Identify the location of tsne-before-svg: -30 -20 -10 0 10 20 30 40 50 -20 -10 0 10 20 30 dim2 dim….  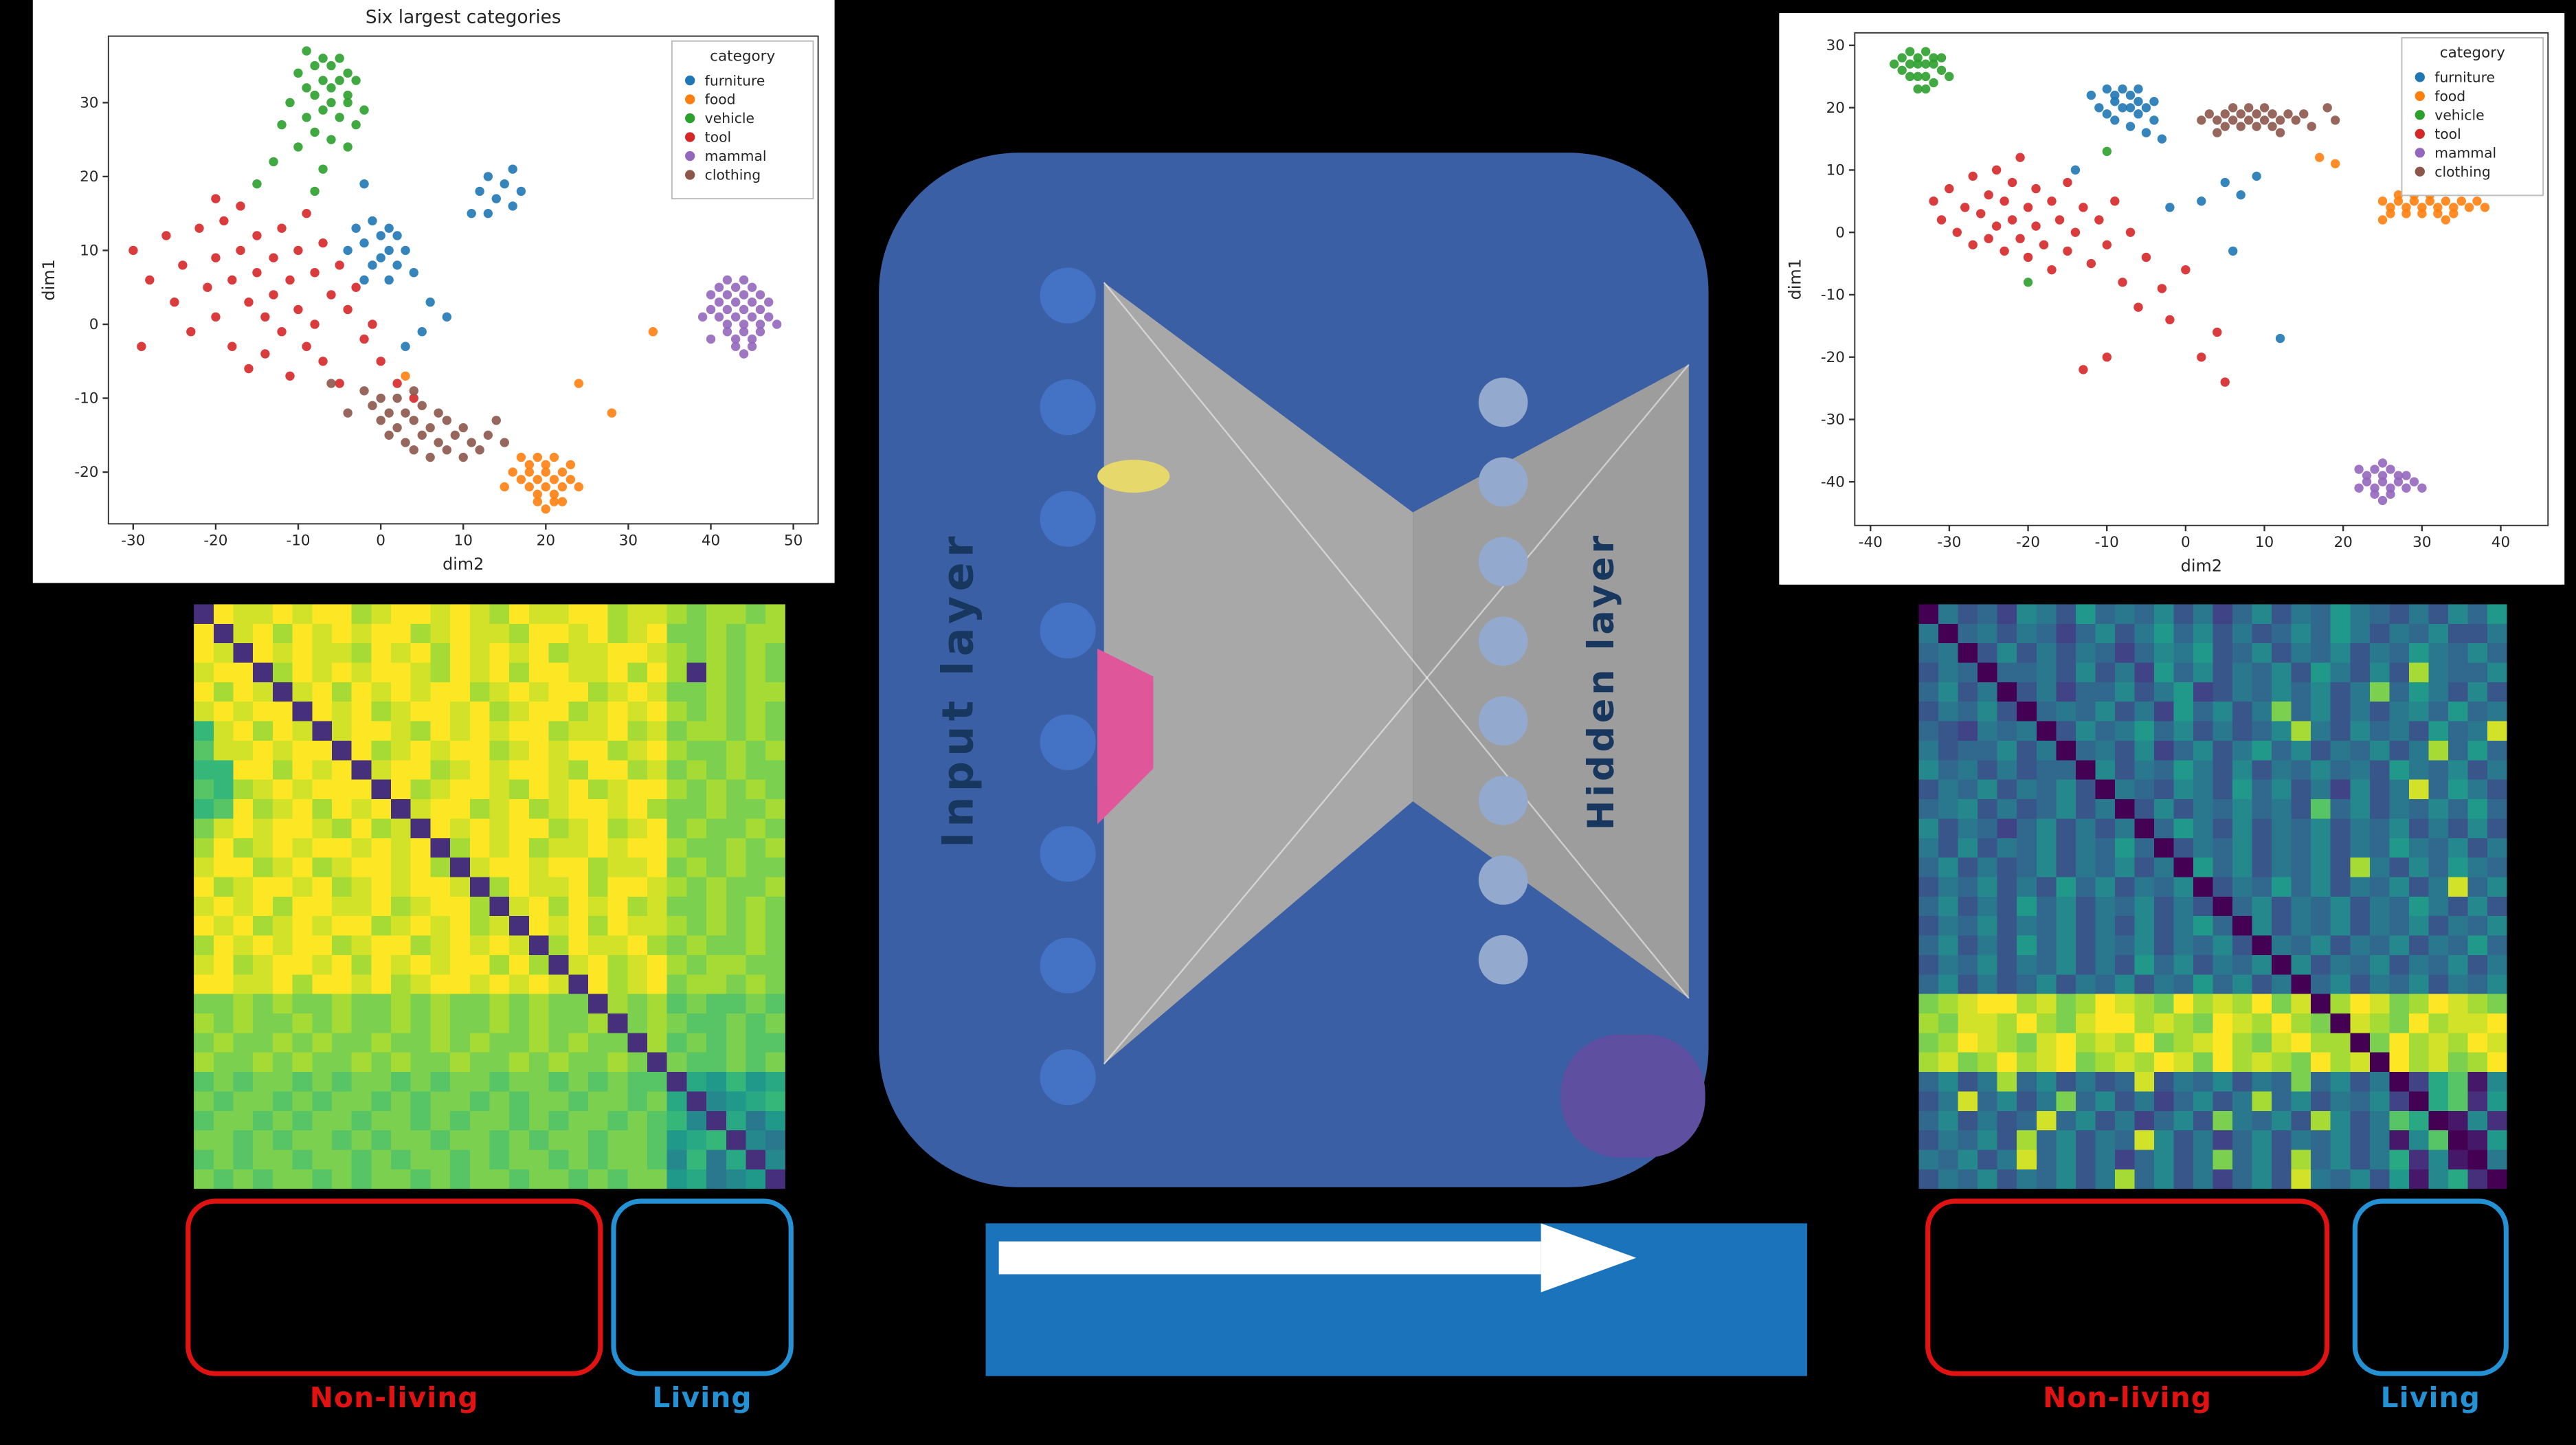
(434, 292).